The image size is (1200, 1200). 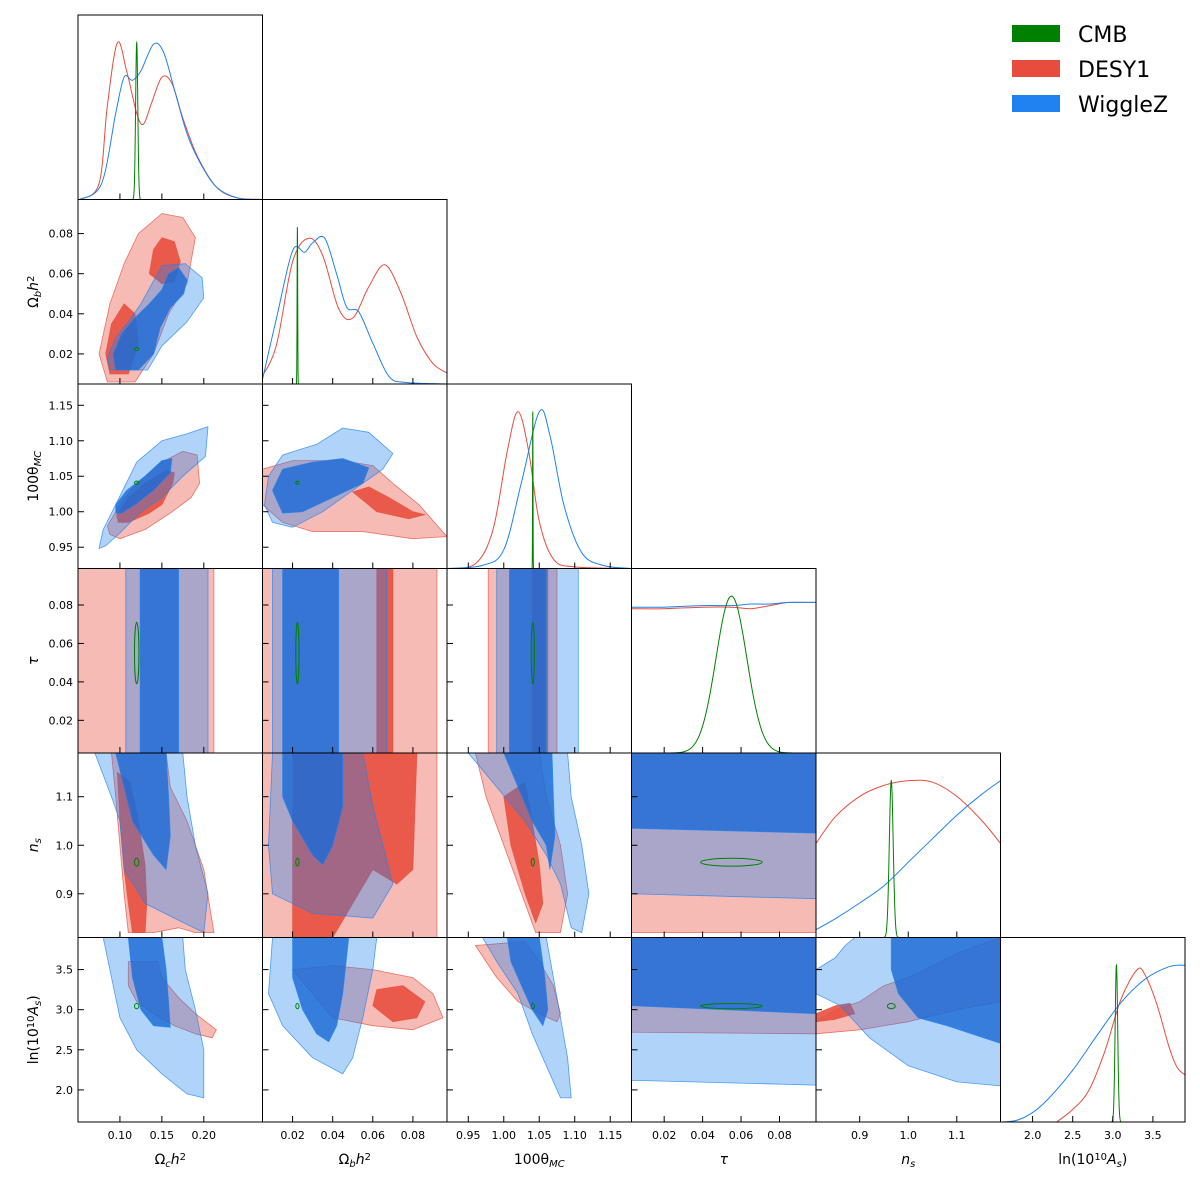 What do you see at coordinates (860, 1135) in the screenshot?
I see `x-tick-label: 0.9` at bounding box center [860, 1135].